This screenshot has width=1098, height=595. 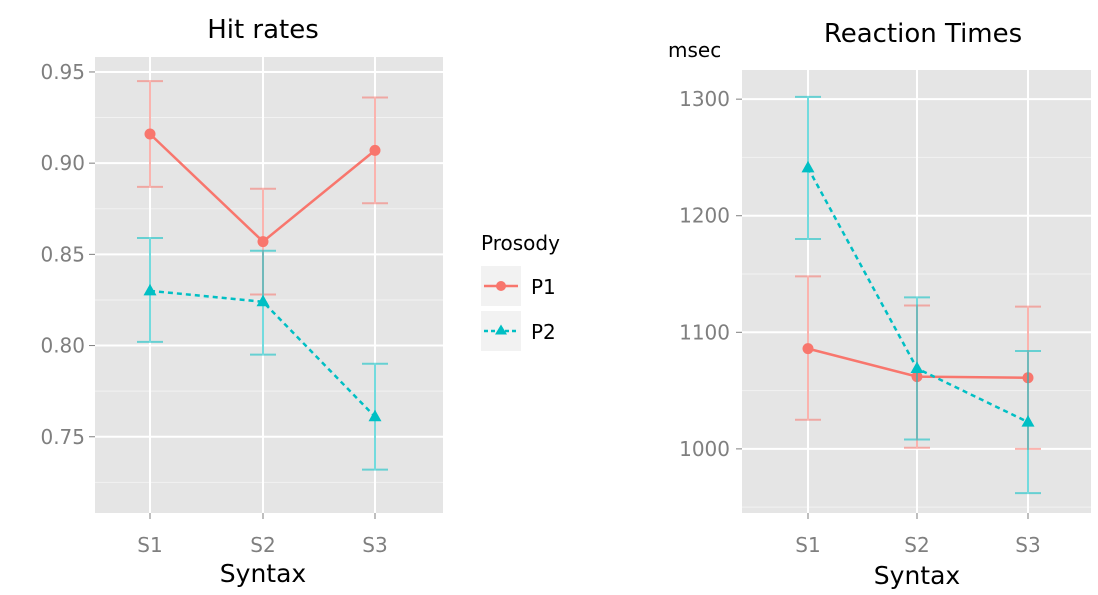 I want to click on hit-rates-x-axis-title: Syntax, so click(x=263, y=573).